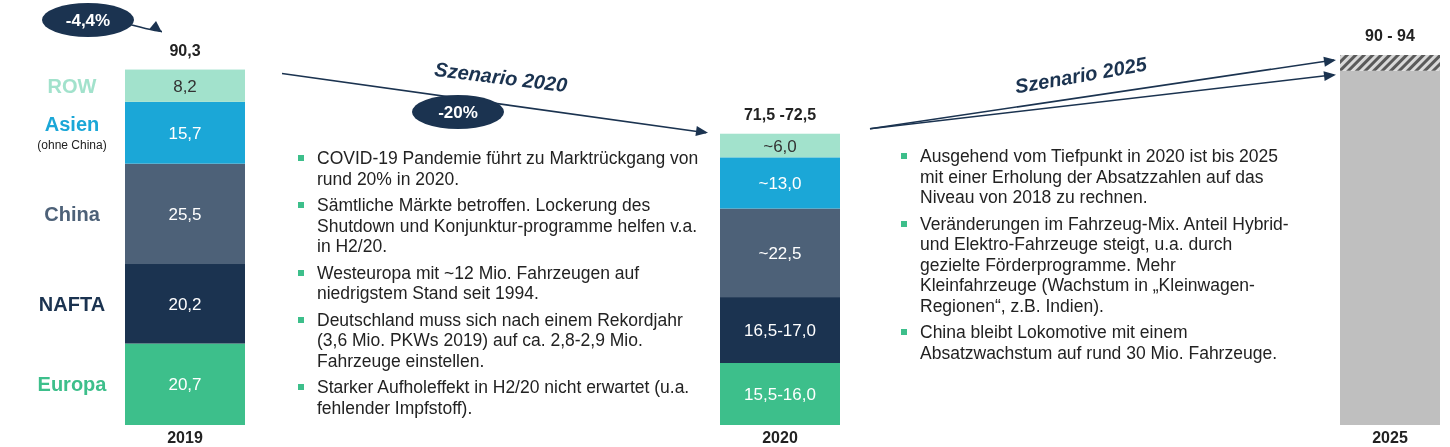  What do you see at coordinates (501, 77) in the screenshot?
I see `annotation: Szenario 2020` at bounding box center [501, 77].